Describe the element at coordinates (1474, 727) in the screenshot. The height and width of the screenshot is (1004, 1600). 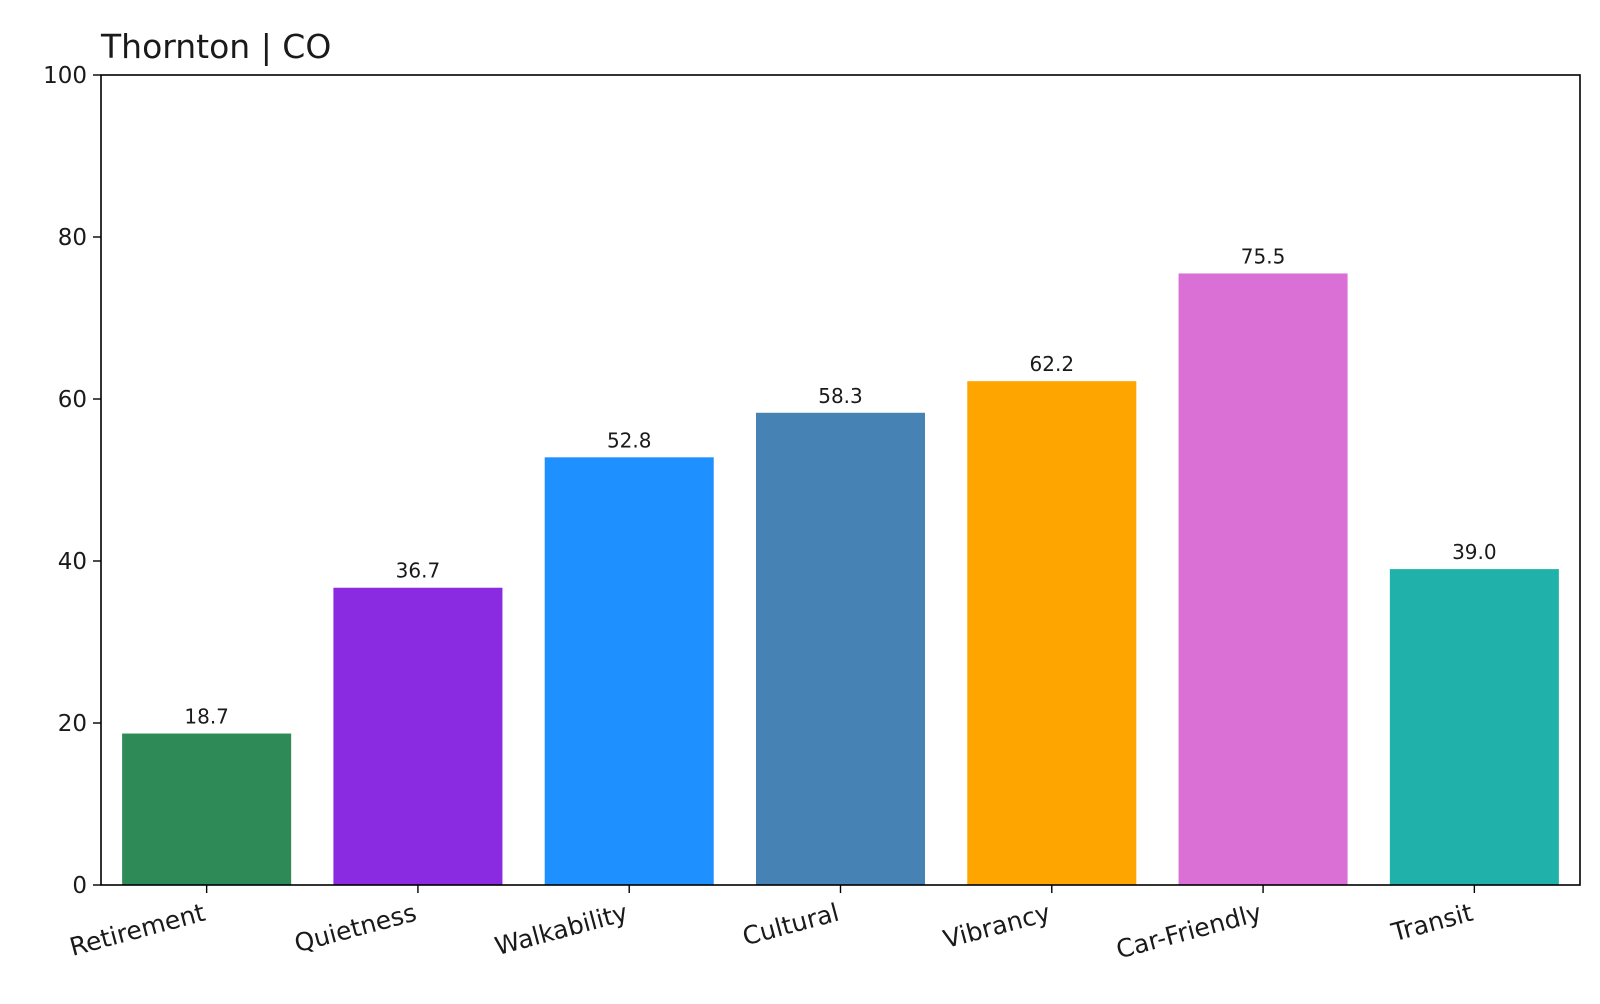
I see `bar-transit` at that location.